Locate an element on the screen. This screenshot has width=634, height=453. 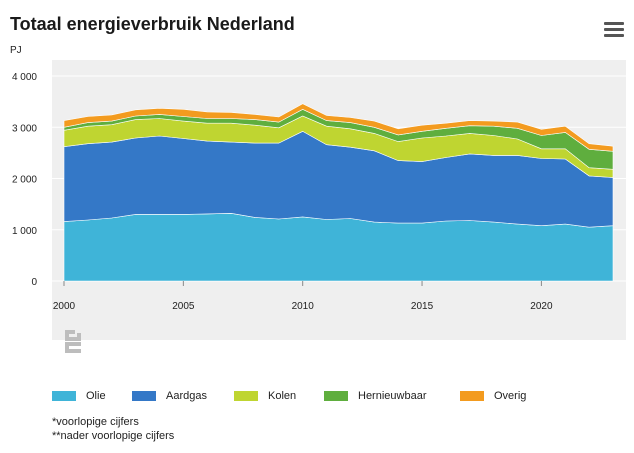
y-axis-ticks: 0 1 000 2 000 3 000 4 000 is located at coordinates (24, 180).